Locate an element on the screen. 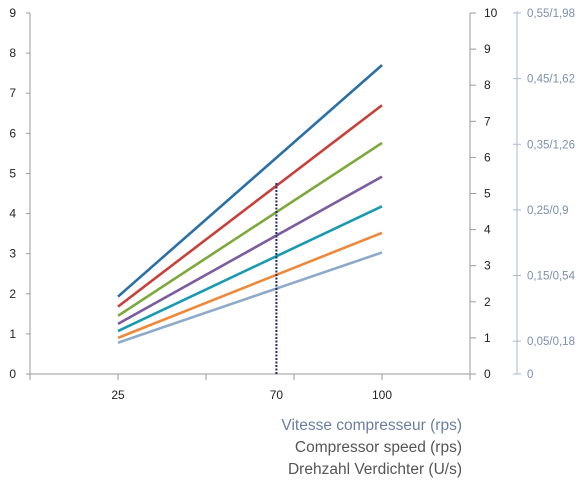 Image resolution: width=584 pixels, height=480 pixels. x-axis-label-english: Compressor speed (rps) is located at coordinates (378, 447).